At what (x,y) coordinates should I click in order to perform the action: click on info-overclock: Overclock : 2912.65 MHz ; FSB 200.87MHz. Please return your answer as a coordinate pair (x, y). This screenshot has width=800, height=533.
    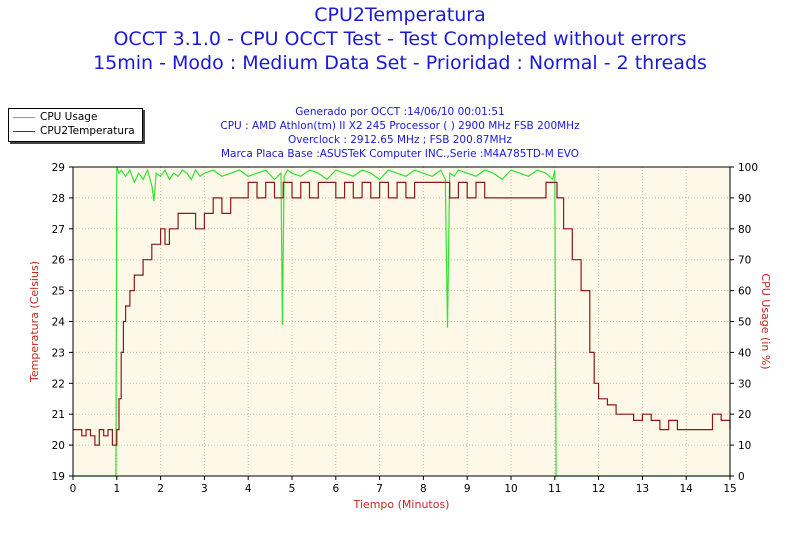
    Looking at the image, I should click on (400, 140).